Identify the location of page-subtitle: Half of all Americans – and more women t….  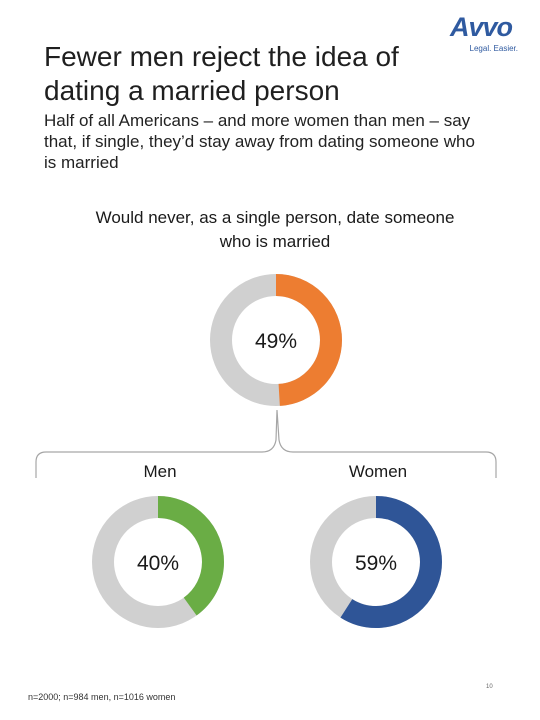
(259, 141).